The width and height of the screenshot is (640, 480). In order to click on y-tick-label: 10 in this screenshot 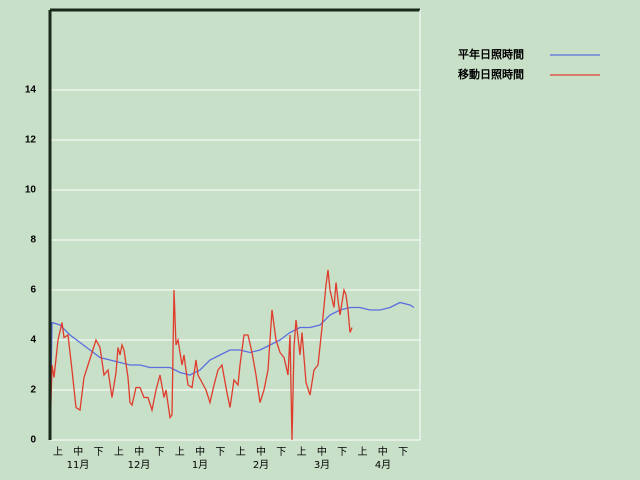, I will do `click(31, 190)`.